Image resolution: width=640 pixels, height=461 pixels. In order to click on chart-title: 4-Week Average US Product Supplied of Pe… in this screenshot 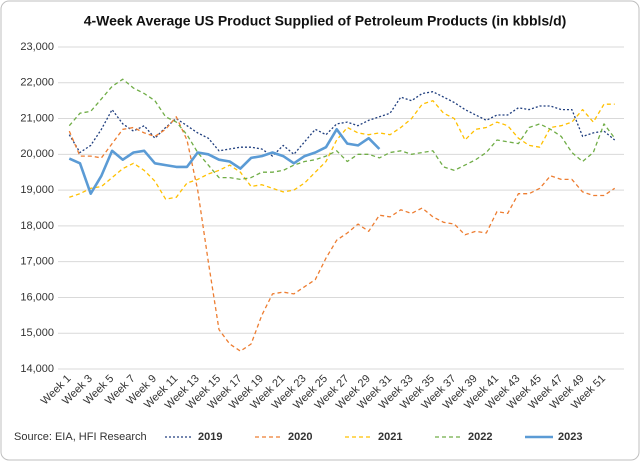, I will do `click(325, 21)`.